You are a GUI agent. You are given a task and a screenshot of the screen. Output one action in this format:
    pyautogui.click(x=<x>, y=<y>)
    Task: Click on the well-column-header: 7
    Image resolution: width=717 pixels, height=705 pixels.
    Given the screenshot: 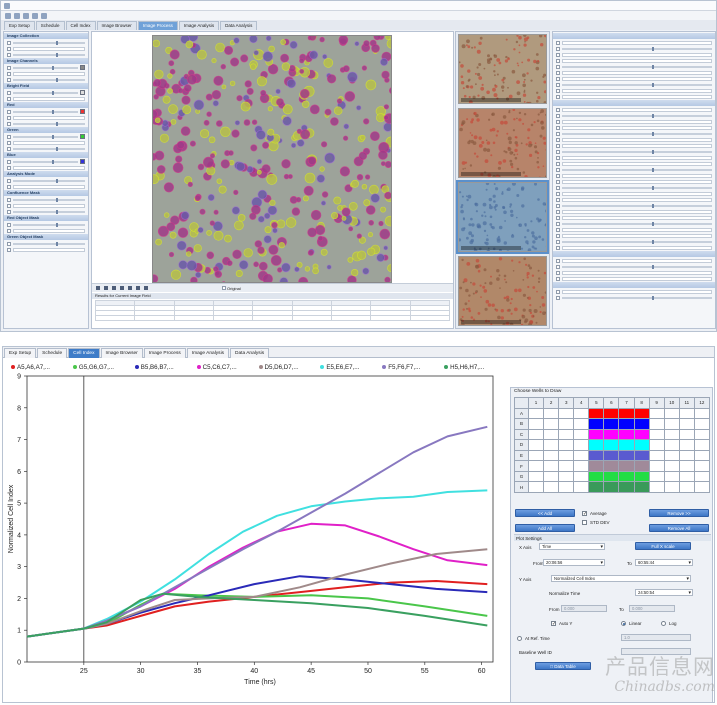 What is the action you would take?
    pyautogui.click(x=626, y=403)
    